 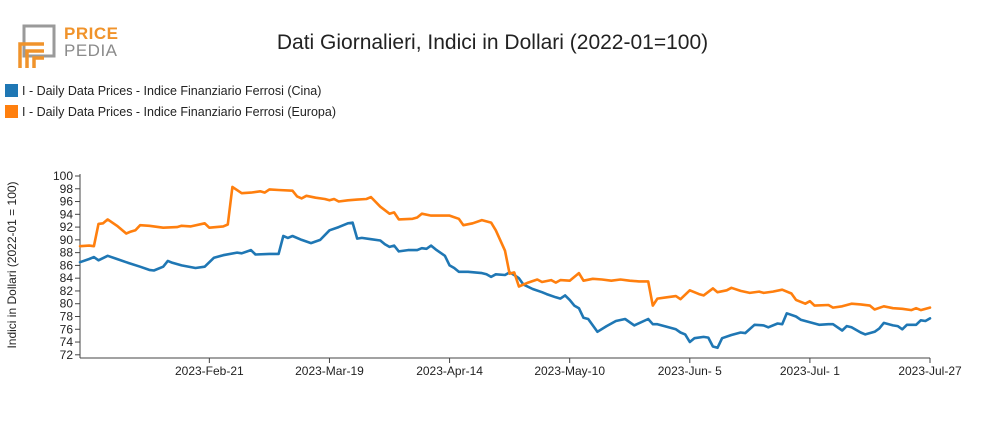 What do you see at coordinates (67, 265) in the screenshot?
I see `y-tick-label: 86` at bounding box center [67, 265].